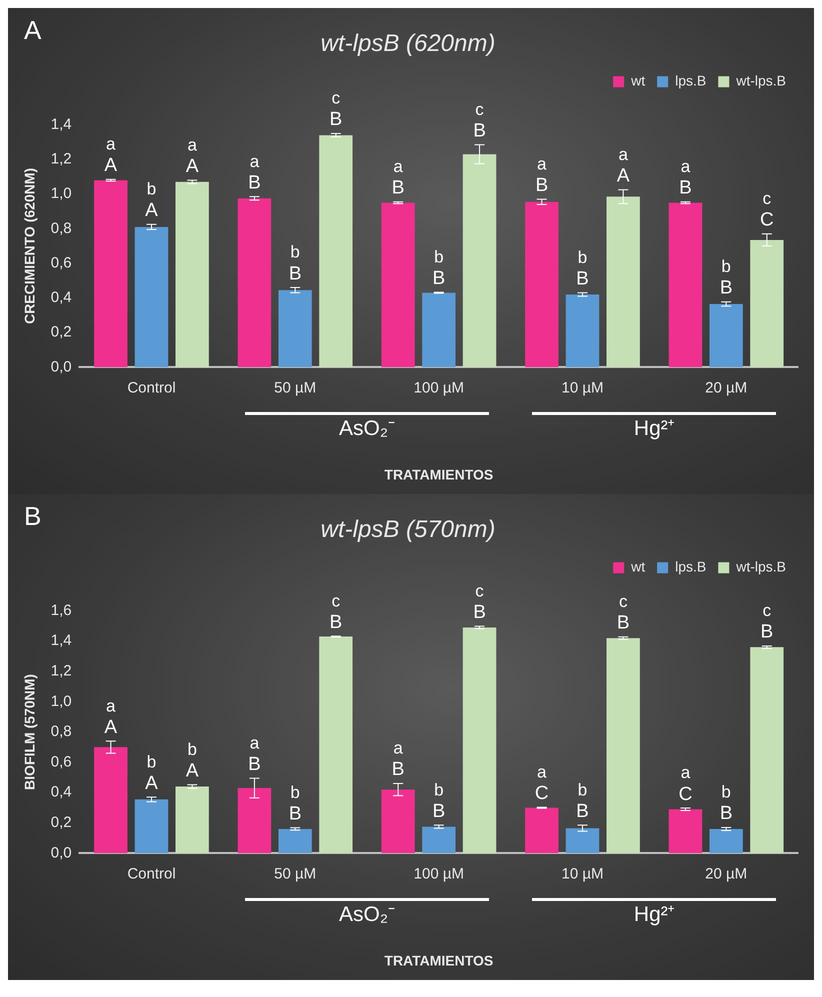 This screenshot has width=822, height=997. What do you see at coordinates (767, 210) in the screenshot?
I see `data-label: c C` at bounding box center [767, 210].